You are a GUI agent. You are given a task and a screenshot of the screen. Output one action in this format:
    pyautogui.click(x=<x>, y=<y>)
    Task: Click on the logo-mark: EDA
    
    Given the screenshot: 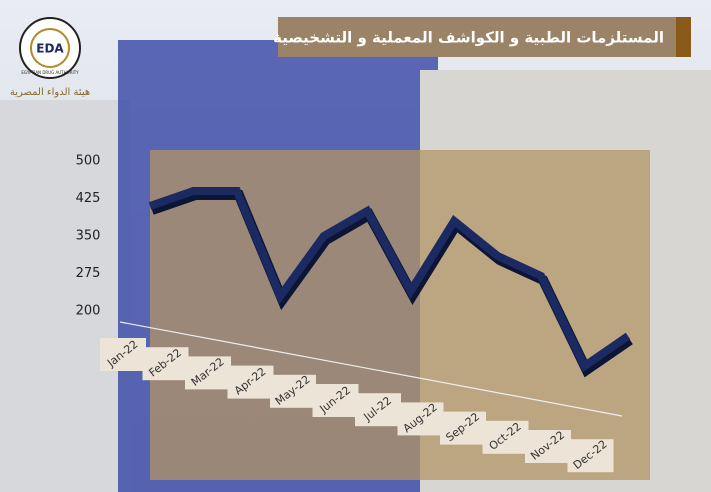 What is the action you would take?
    pyautogui.click(x=50, y=49)
    